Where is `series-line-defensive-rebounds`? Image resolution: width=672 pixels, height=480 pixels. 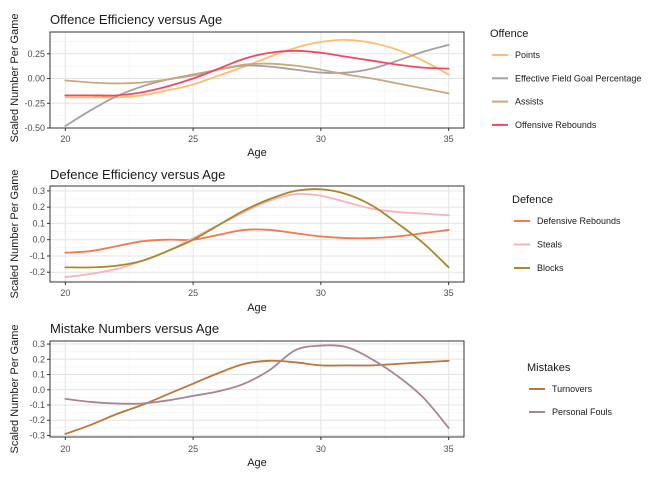
series-line-defensive-rebounds is located at coordinates (257, 241).